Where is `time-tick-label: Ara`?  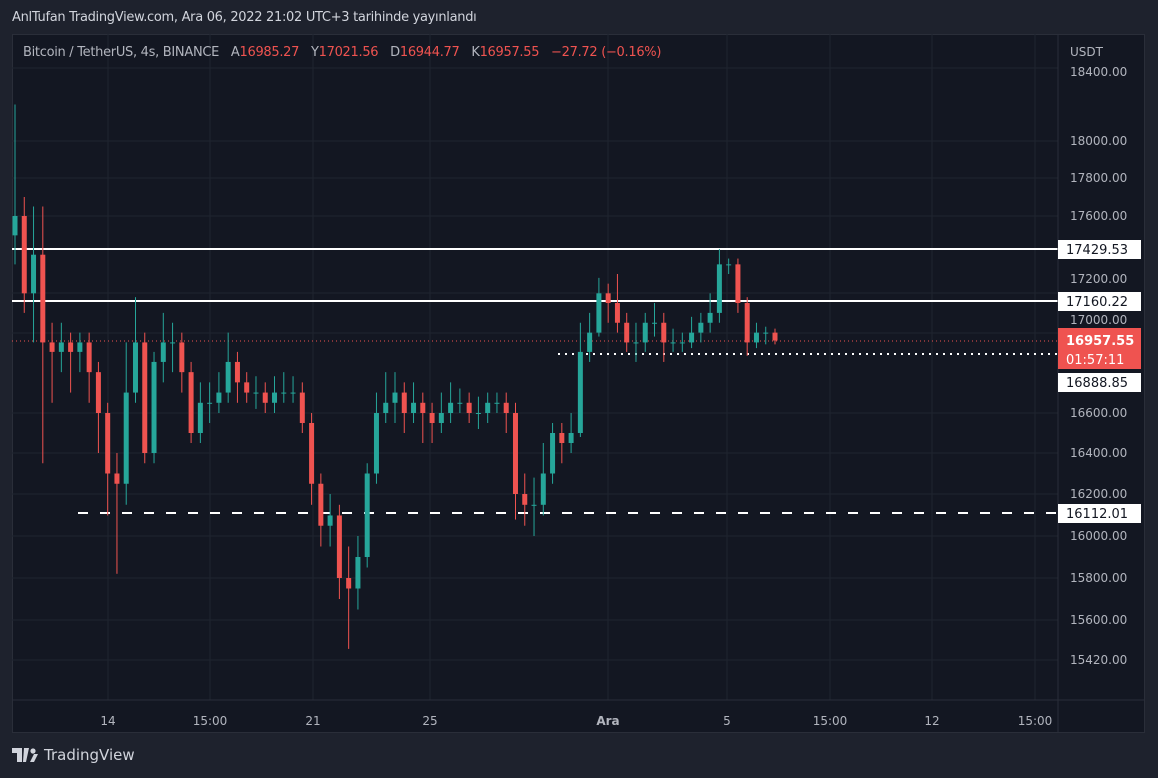 time-tick-label: Ara is located at coordinates (607, 721).